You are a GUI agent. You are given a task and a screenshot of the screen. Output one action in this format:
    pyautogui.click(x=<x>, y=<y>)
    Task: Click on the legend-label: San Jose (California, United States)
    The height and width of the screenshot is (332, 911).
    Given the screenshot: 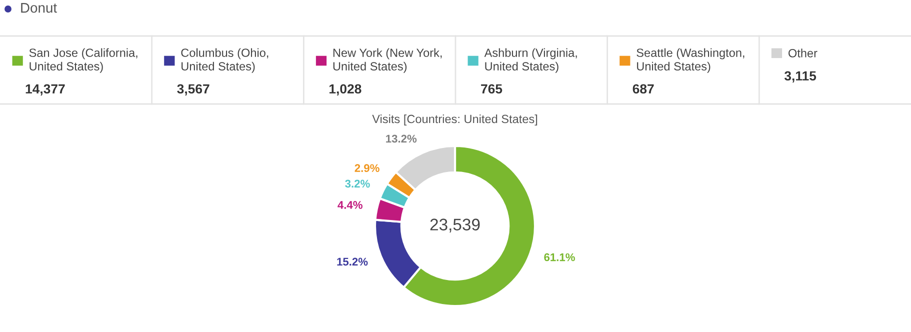 What is the action you would take?
    pyautogui.click(x=83, y=60)
    